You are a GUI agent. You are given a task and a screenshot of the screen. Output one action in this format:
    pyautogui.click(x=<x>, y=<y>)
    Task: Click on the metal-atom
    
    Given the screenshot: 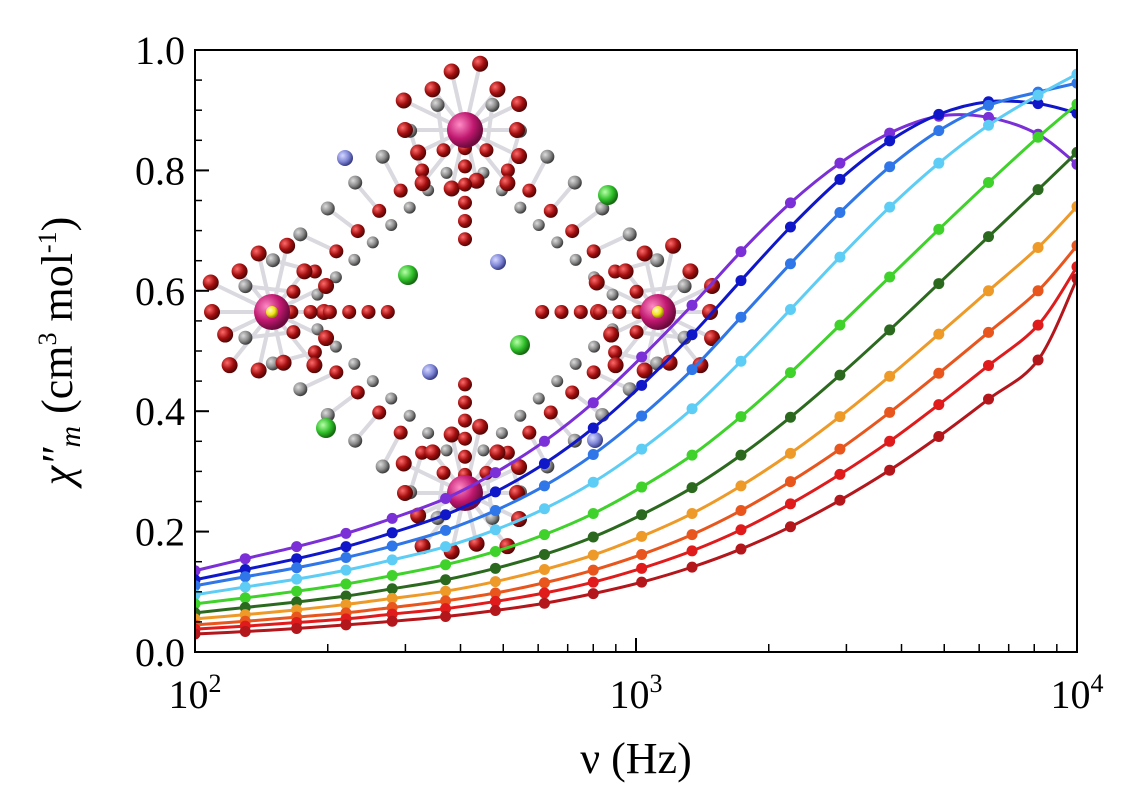 What is the action you would take?
    pyautogui.click(x=465, y=130)
    